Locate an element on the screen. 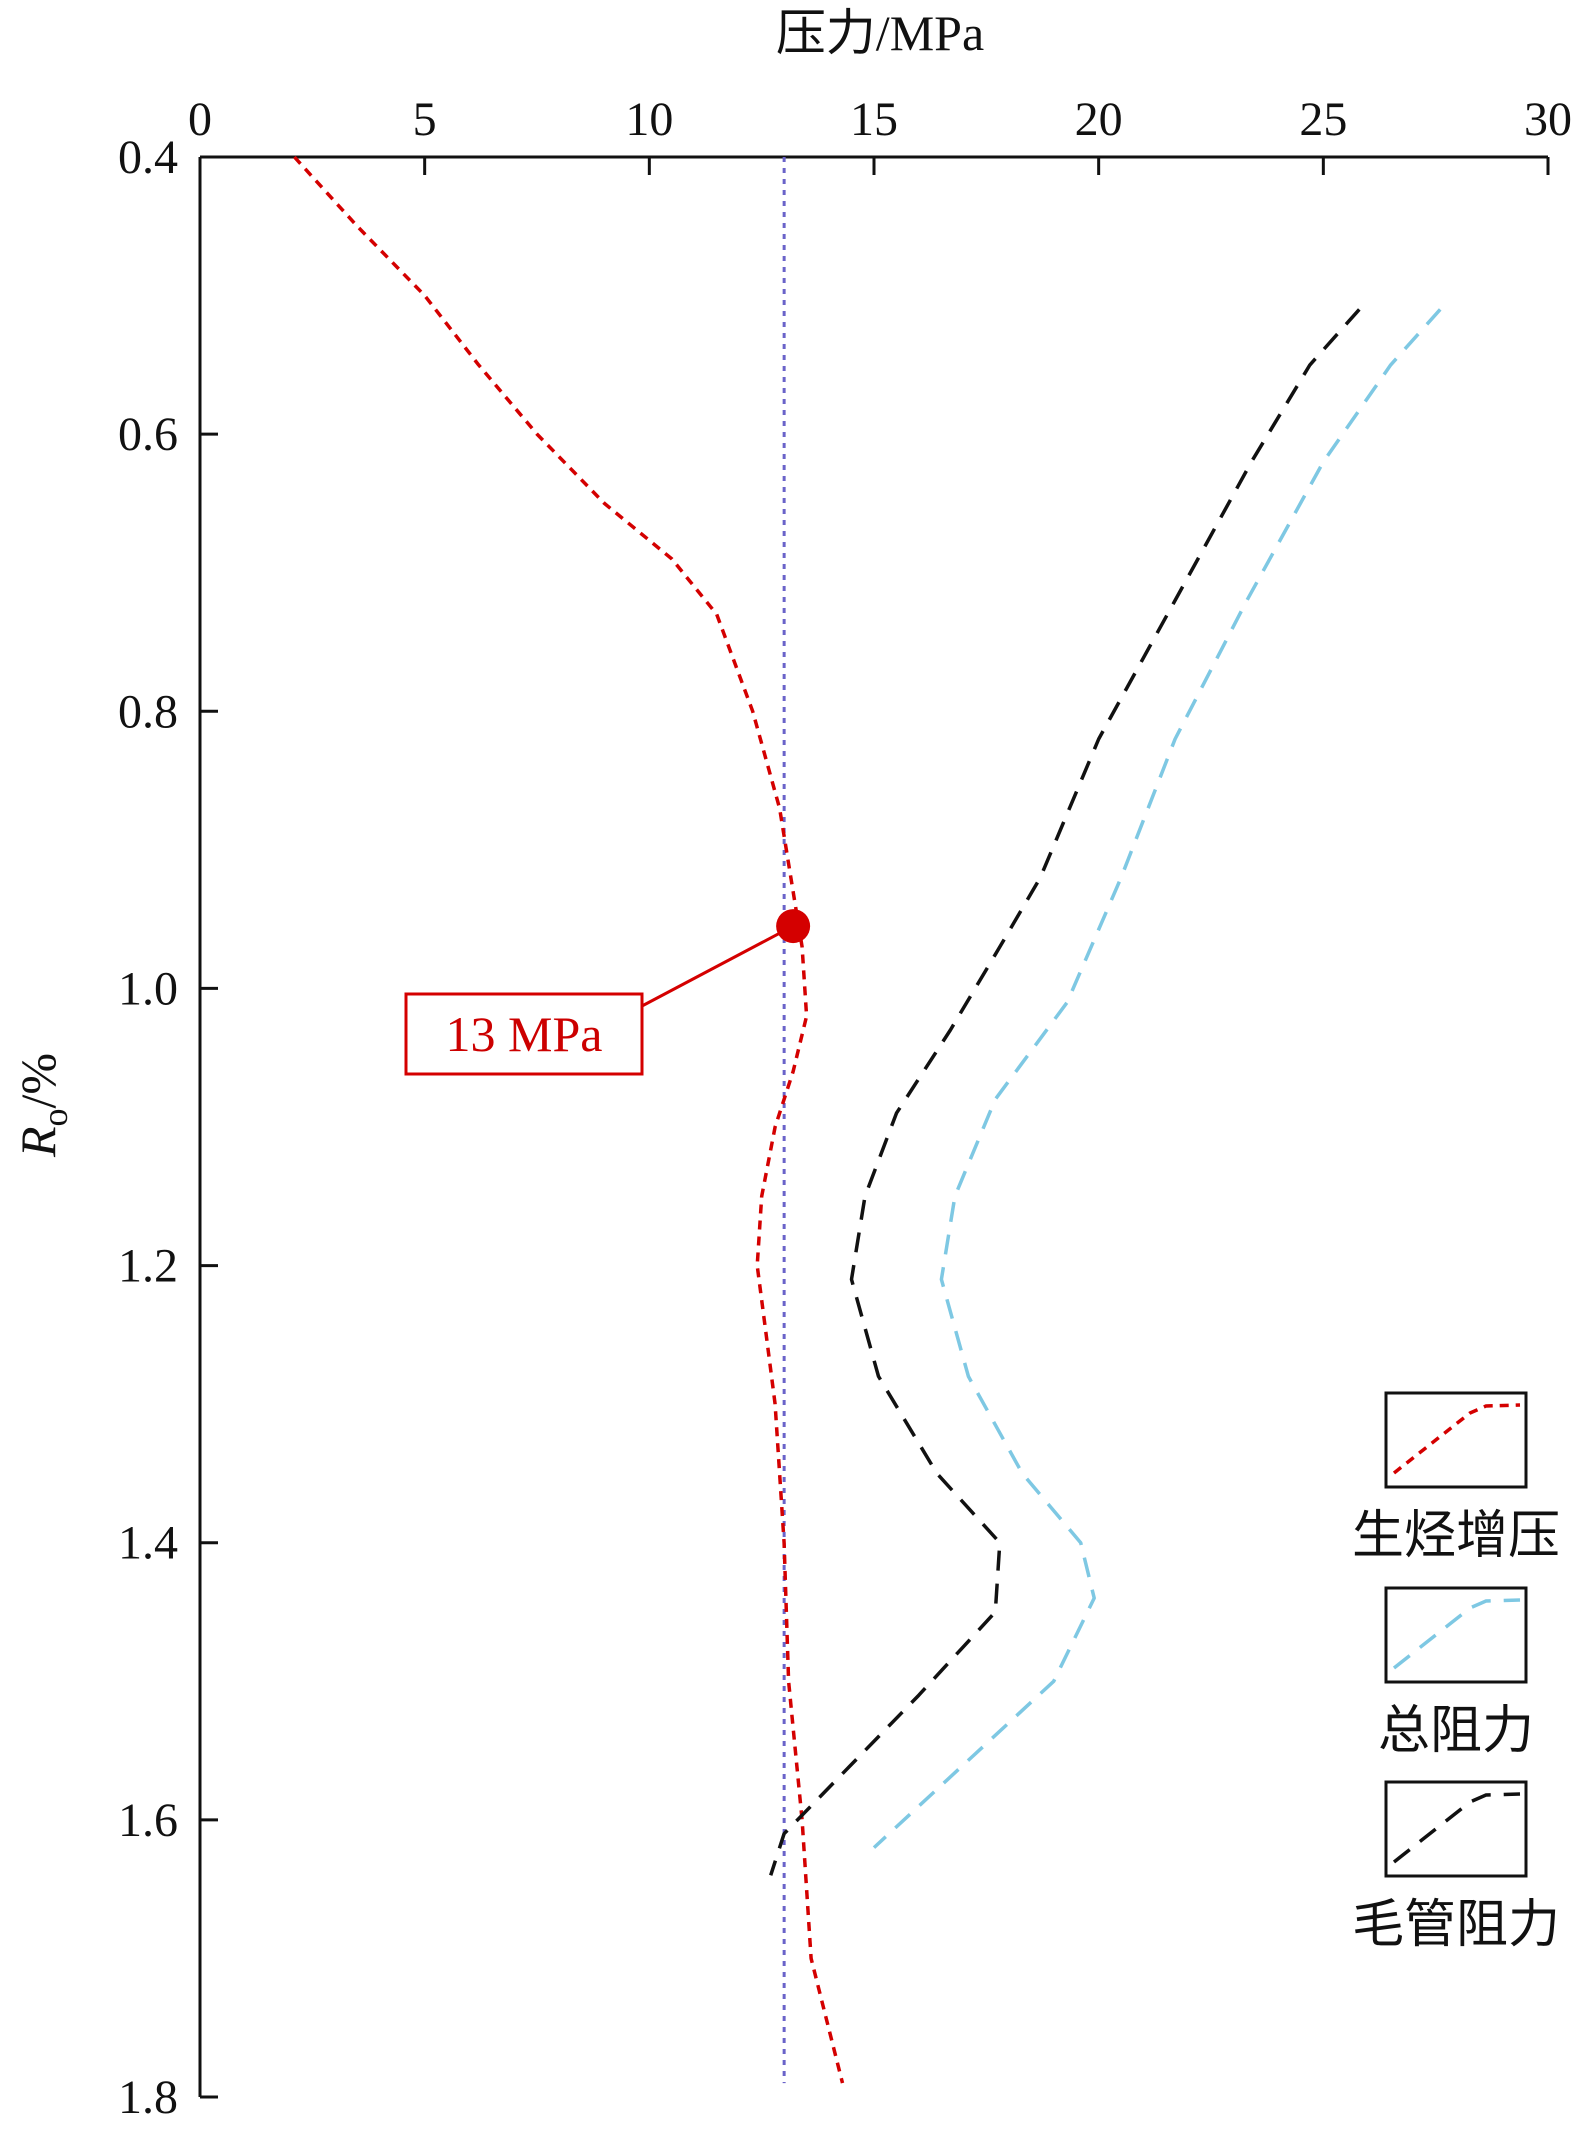 Image resolution: width=1588 pixels, height=2137 pixels. x-axis-title: 压力/MPa is located at coordinates (880, 33).